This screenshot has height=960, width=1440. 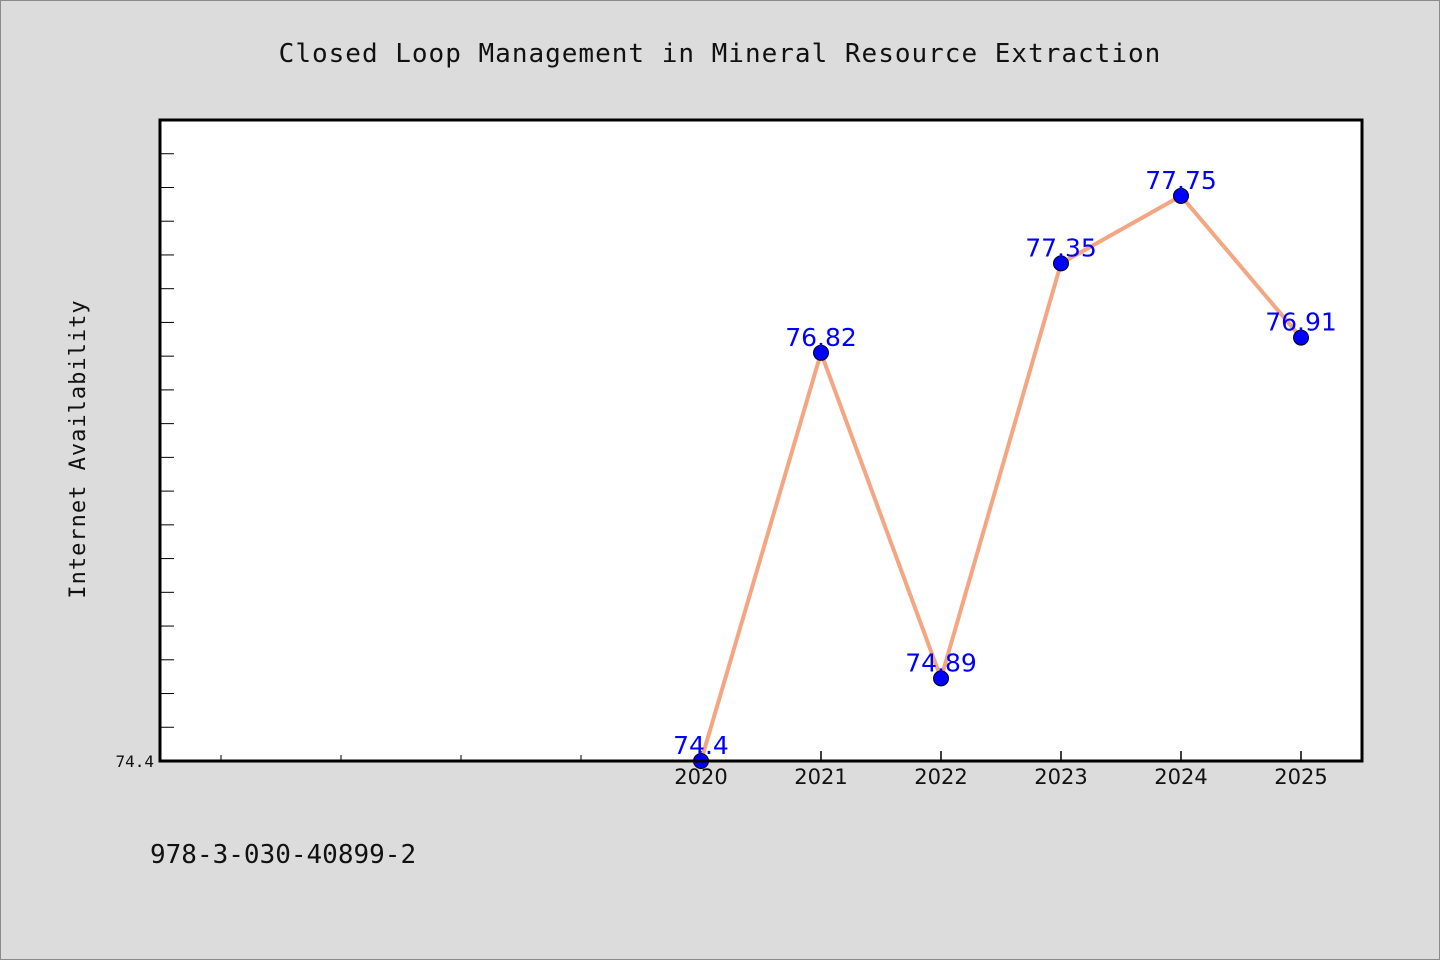 I want to click on x-tick-label: 2024, so click(x=1180, y=777).